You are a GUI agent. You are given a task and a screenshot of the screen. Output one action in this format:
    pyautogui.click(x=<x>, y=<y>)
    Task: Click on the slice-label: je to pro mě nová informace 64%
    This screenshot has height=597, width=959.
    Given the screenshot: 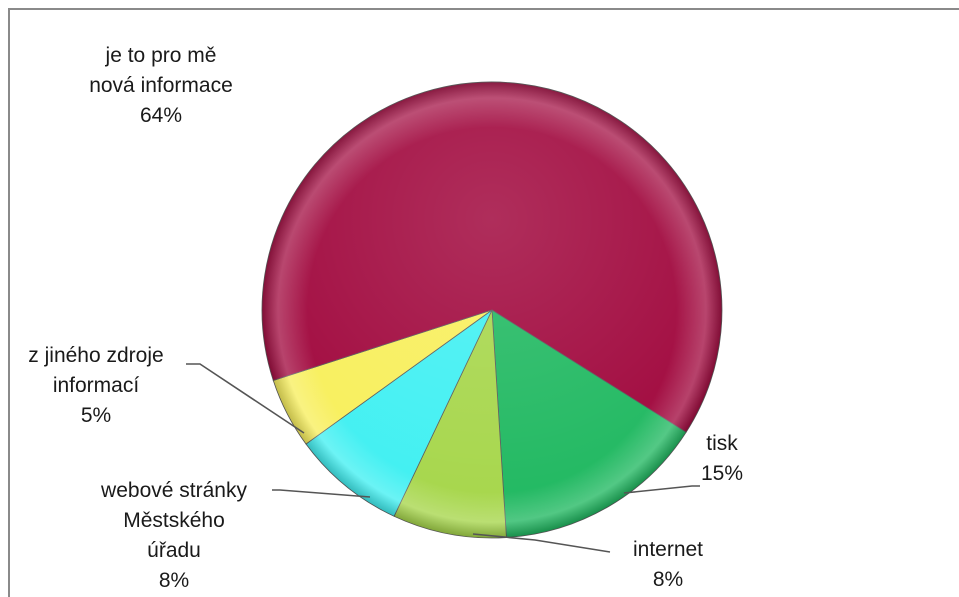 What is the action you would take?
    pyautogui.click(x=161, y=85)
    